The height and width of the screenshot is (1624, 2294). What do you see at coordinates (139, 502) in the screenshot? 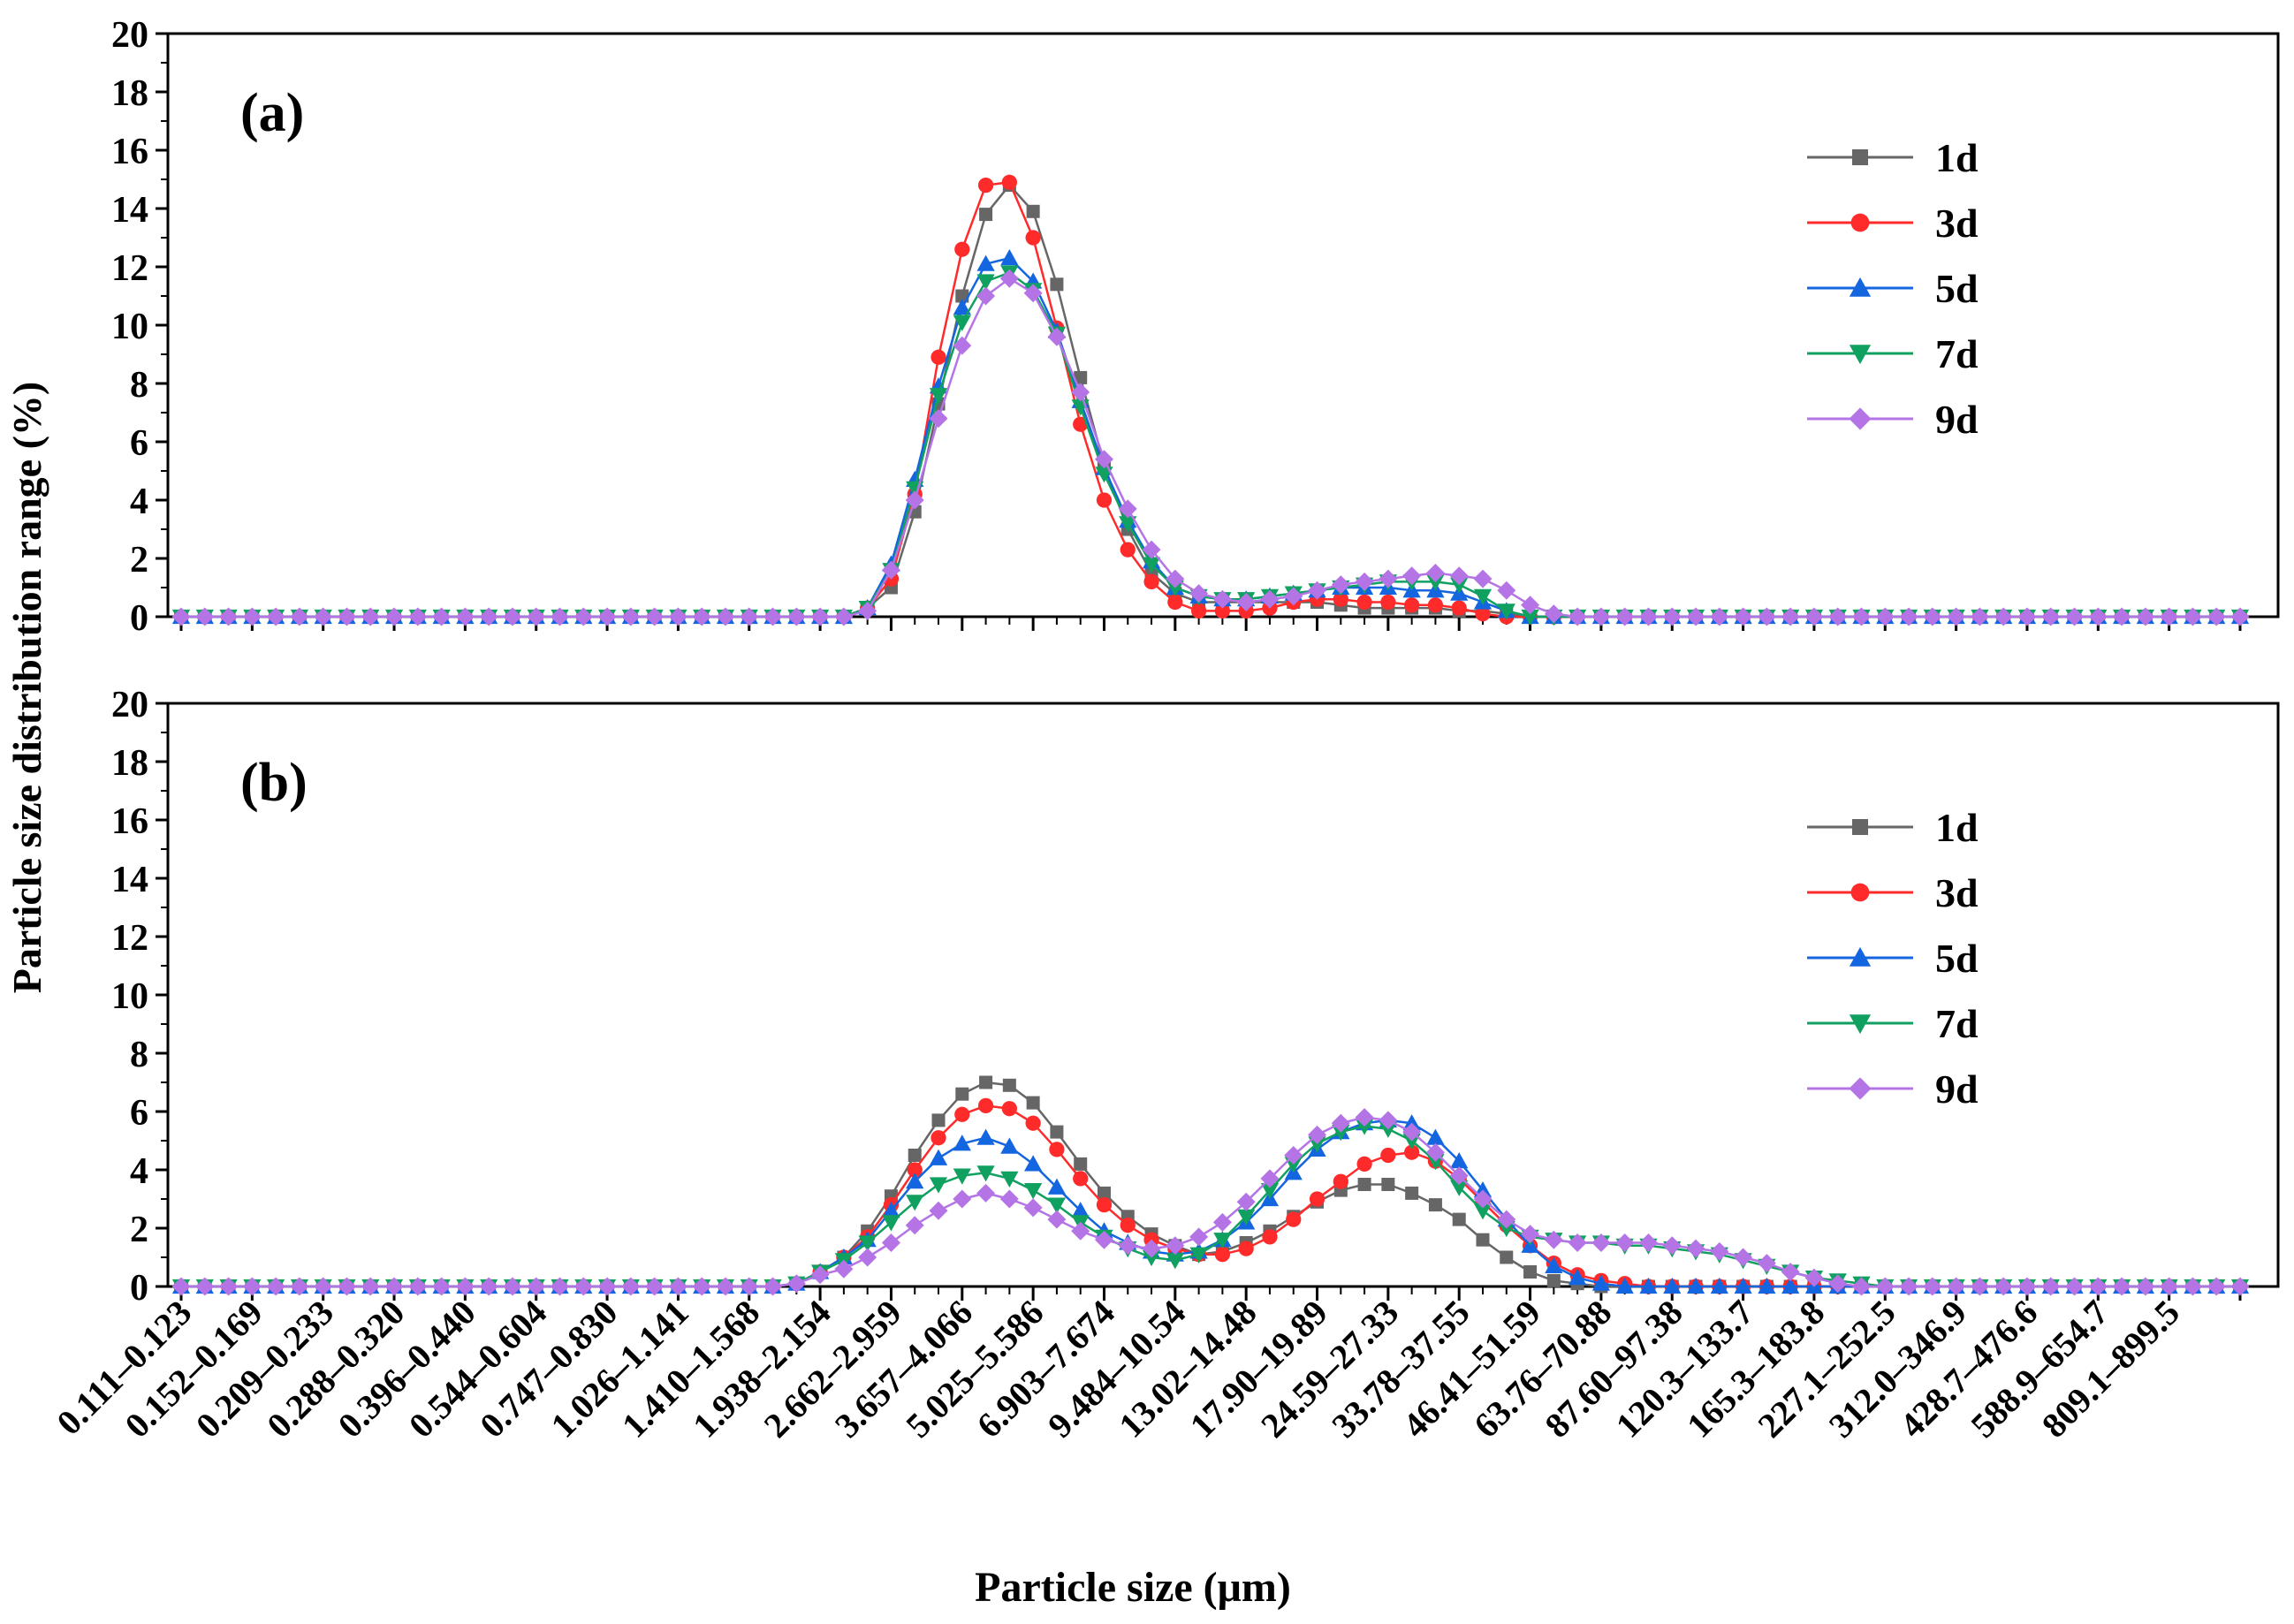
I see `y-tick-label: 4` at bounding box center [139, 502].